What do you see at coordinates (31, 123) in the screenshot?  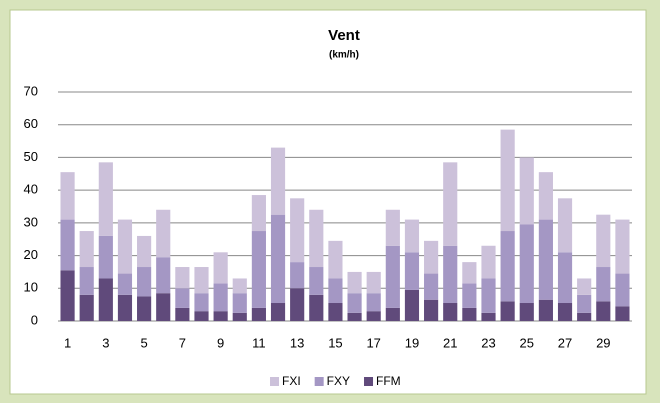 I see `y-tick-label: 60` at bounding box center [31, 123].